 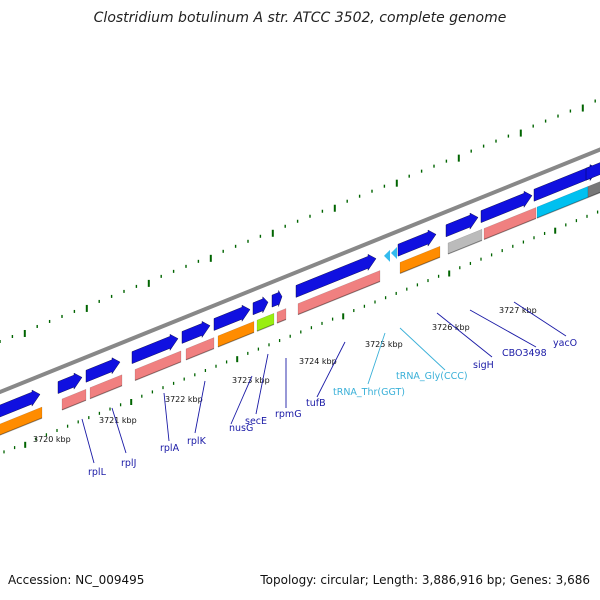 I want to click on scale-label: 3723 kbp, so click(x=251, y=380).